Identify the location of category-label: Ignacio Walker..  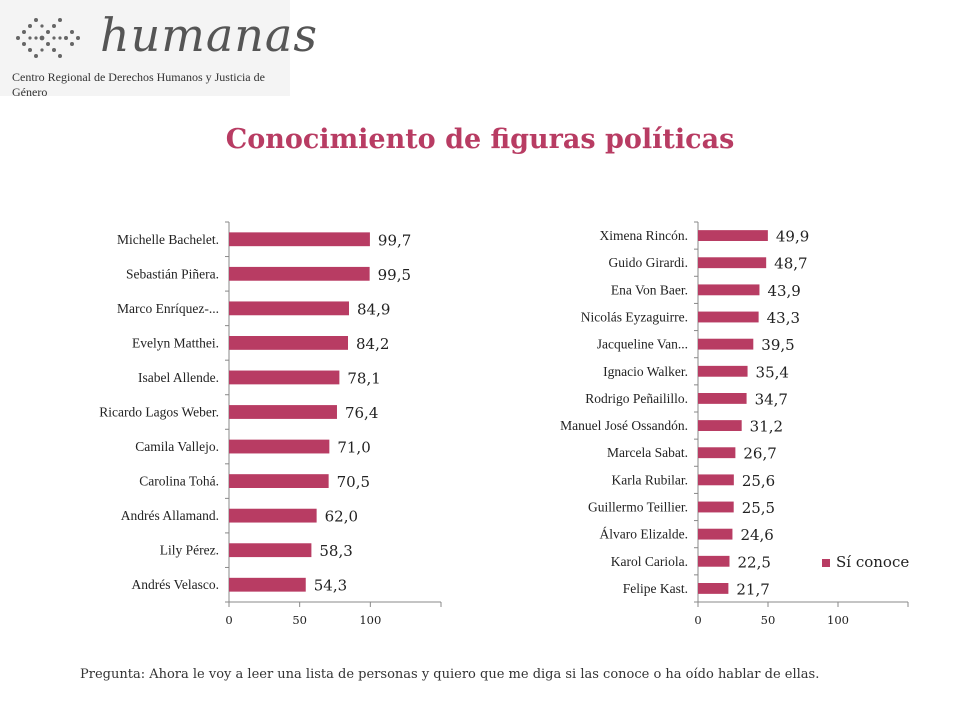
(645, 371).